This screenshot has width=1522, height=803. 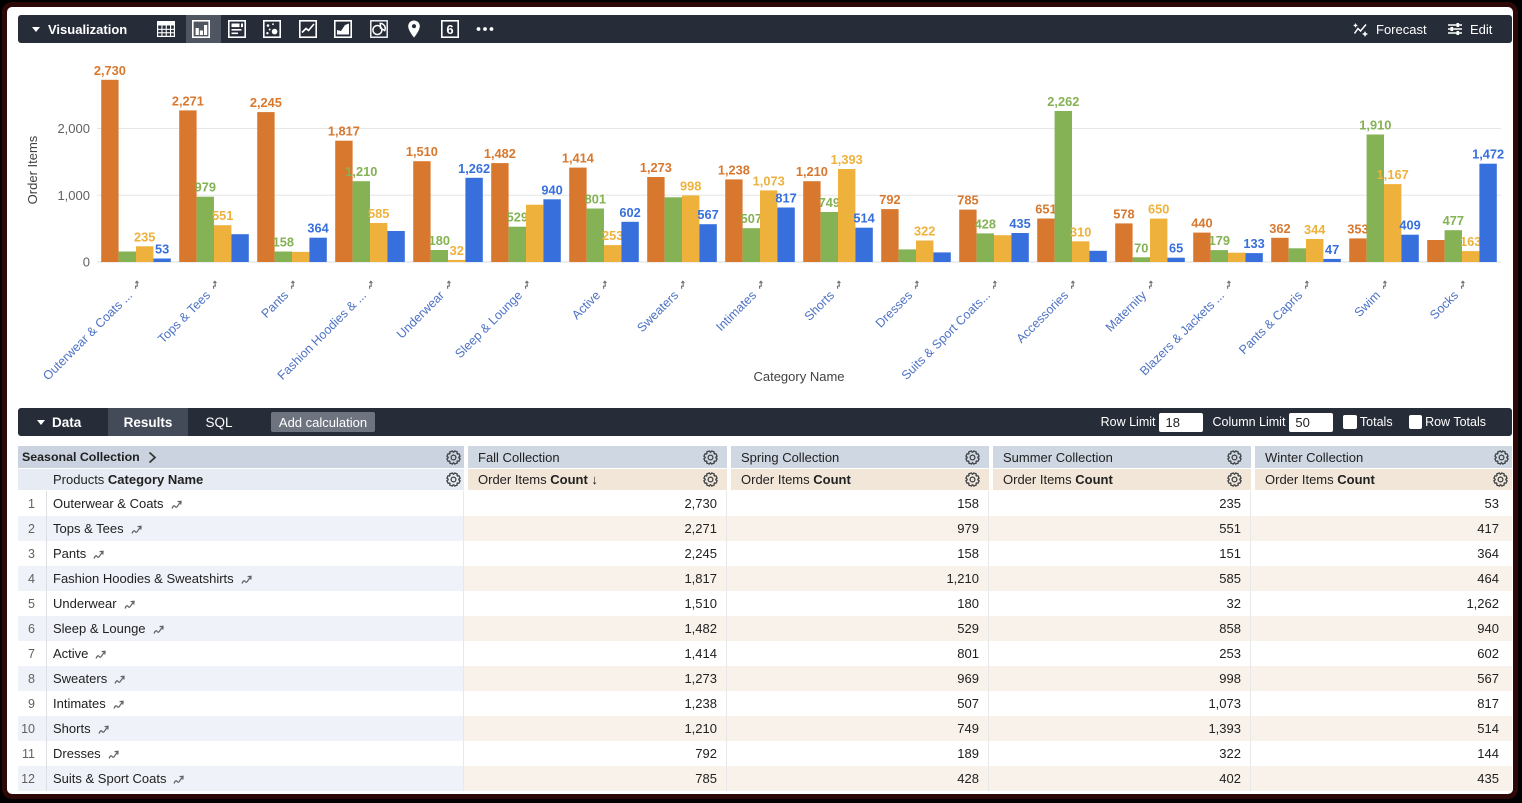 I want to click on svg-text: Pants & Capris, so click(x=1270, y=322).